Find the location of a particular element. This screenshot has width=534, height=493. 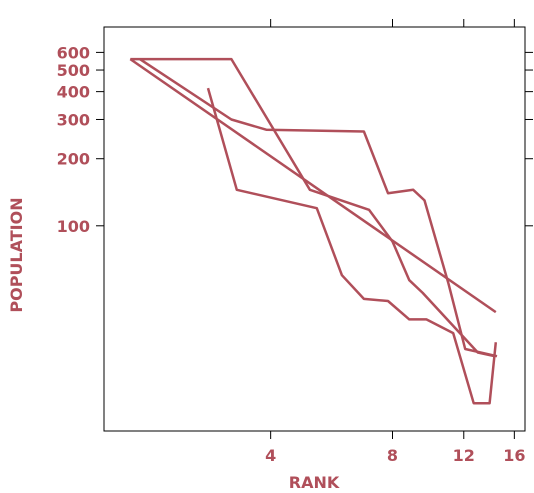

y-axis-title: POPULATION is located at coordinates (16, 254).